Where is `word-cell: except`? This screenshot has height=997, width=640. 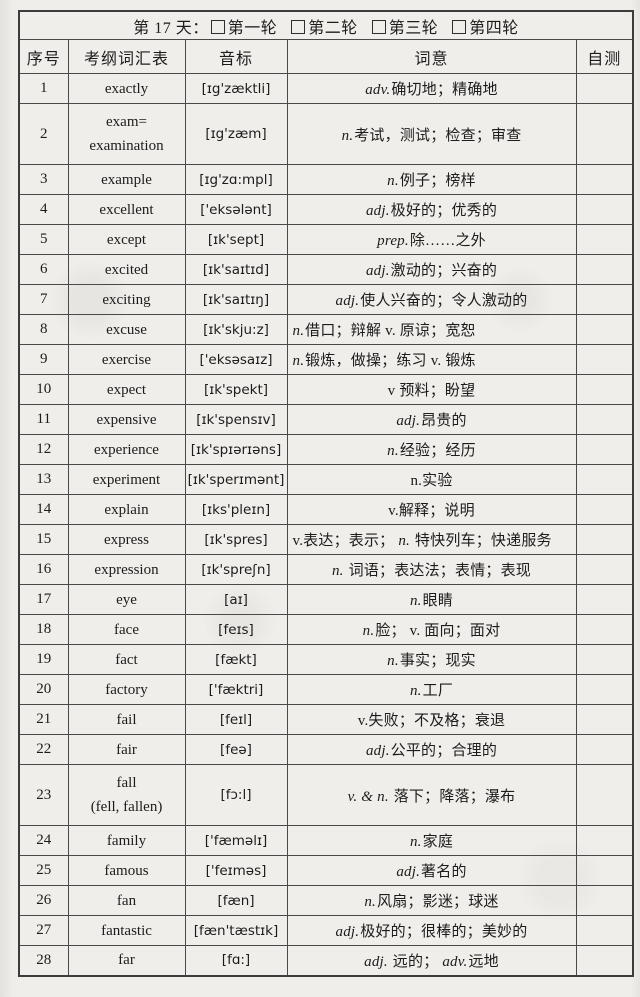 word-cell: except is located at coordinates (126, 239).